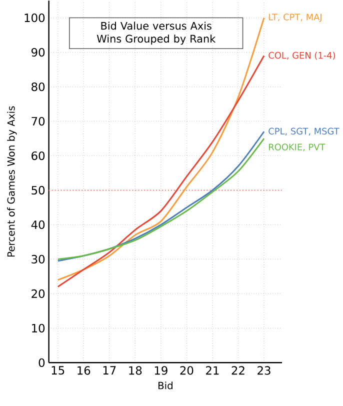  What do you see at coordinates (38, 293) in the screenshot?
I see `y-tick-label: 20` at bounding box center [38, 293].